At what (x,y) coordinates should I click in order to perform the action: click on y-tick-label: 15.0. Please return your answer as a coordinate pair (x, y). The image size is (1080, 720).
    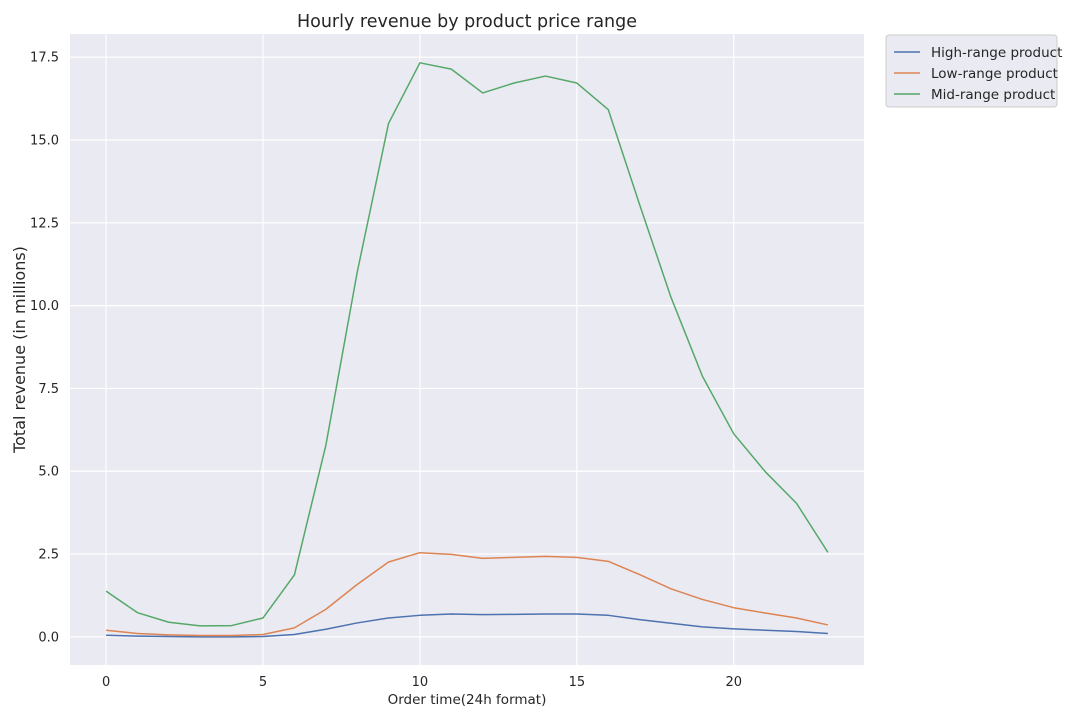
    Looking at the image, I should click on (44, 140).